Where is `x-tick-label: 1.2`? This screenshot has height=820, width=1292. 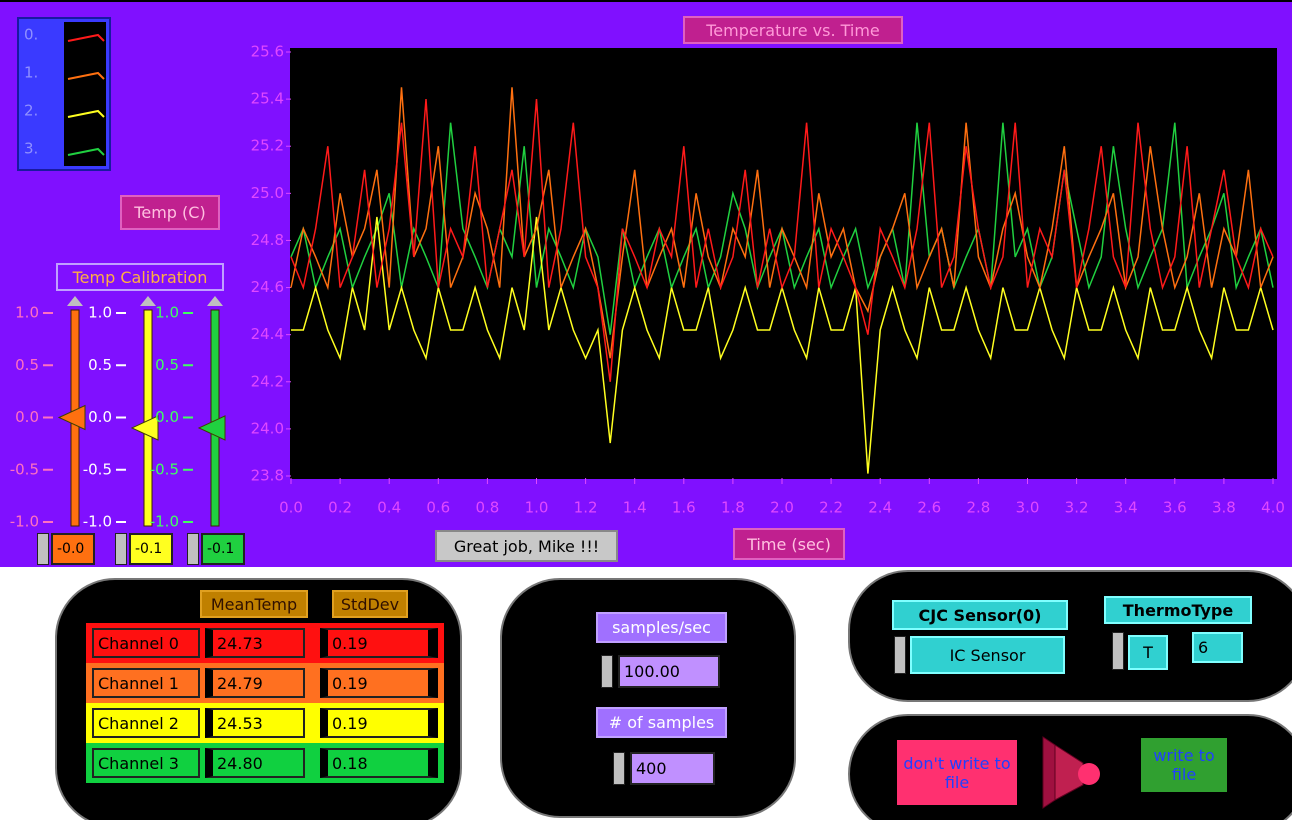
x-tick-label: 1.2 is located at coordinates (586, 508).